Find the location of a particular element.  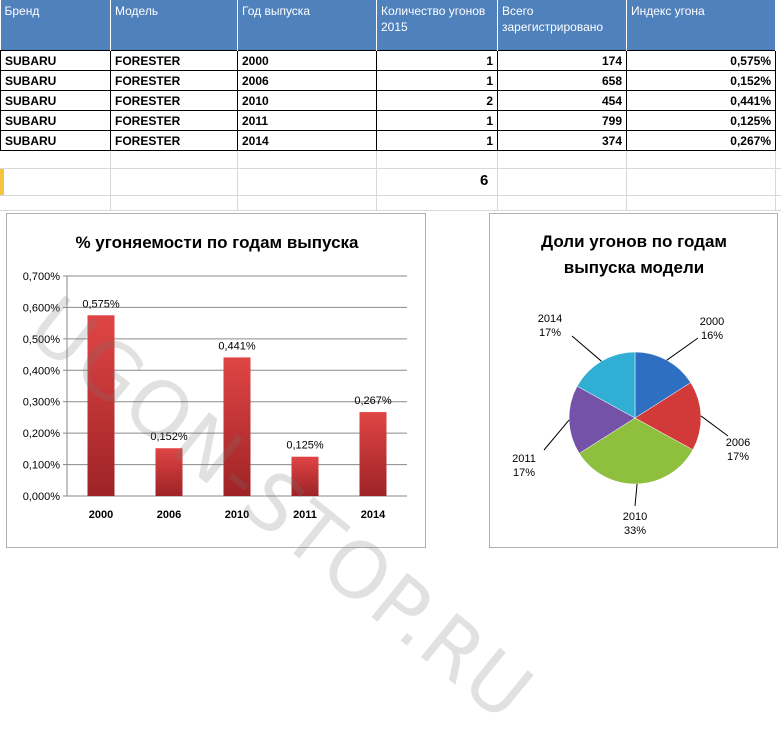

header-year: Год выпуска is located at coordinates (307, 25).